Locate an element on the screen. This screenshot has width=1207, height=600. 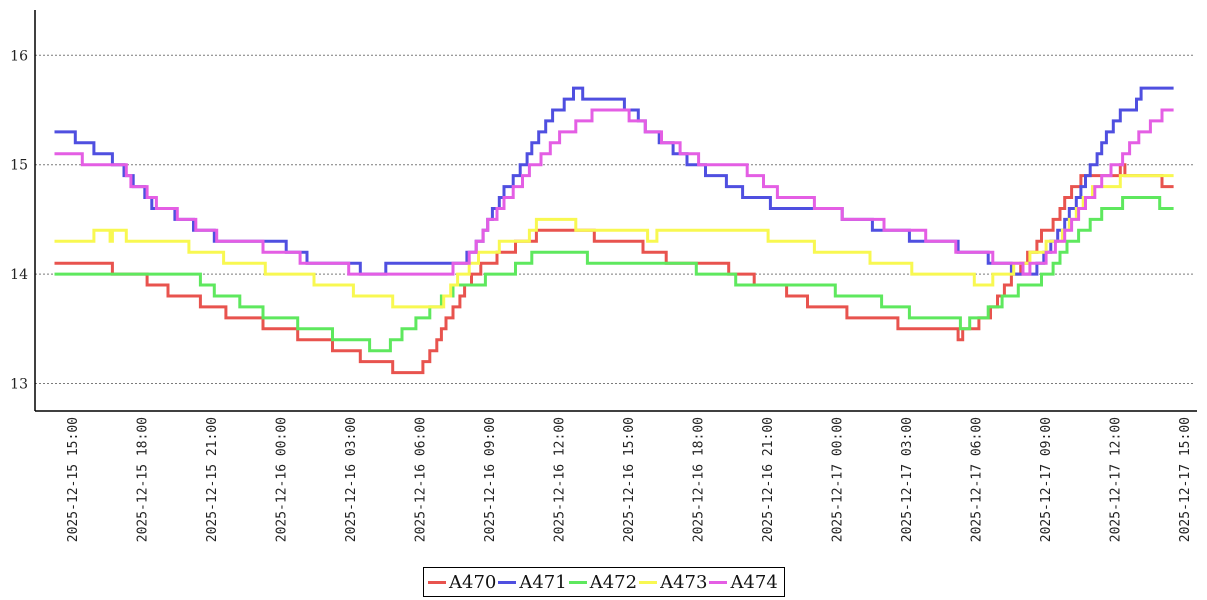
x-tick-label: 2025-12-16 15:00 is located at coordinates (629, 479).